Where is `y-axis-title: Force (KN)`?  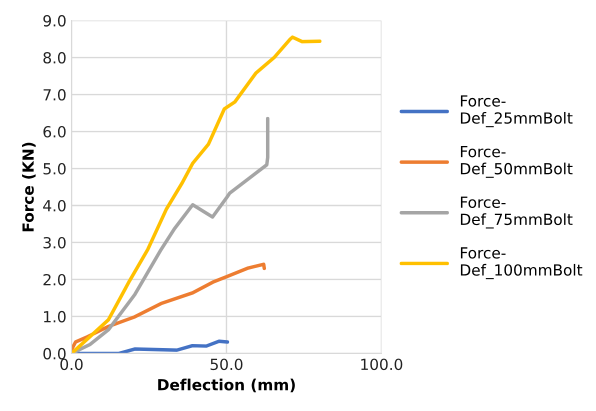
y-axis-title: Force (KN) is located at coordinates (29, 187).